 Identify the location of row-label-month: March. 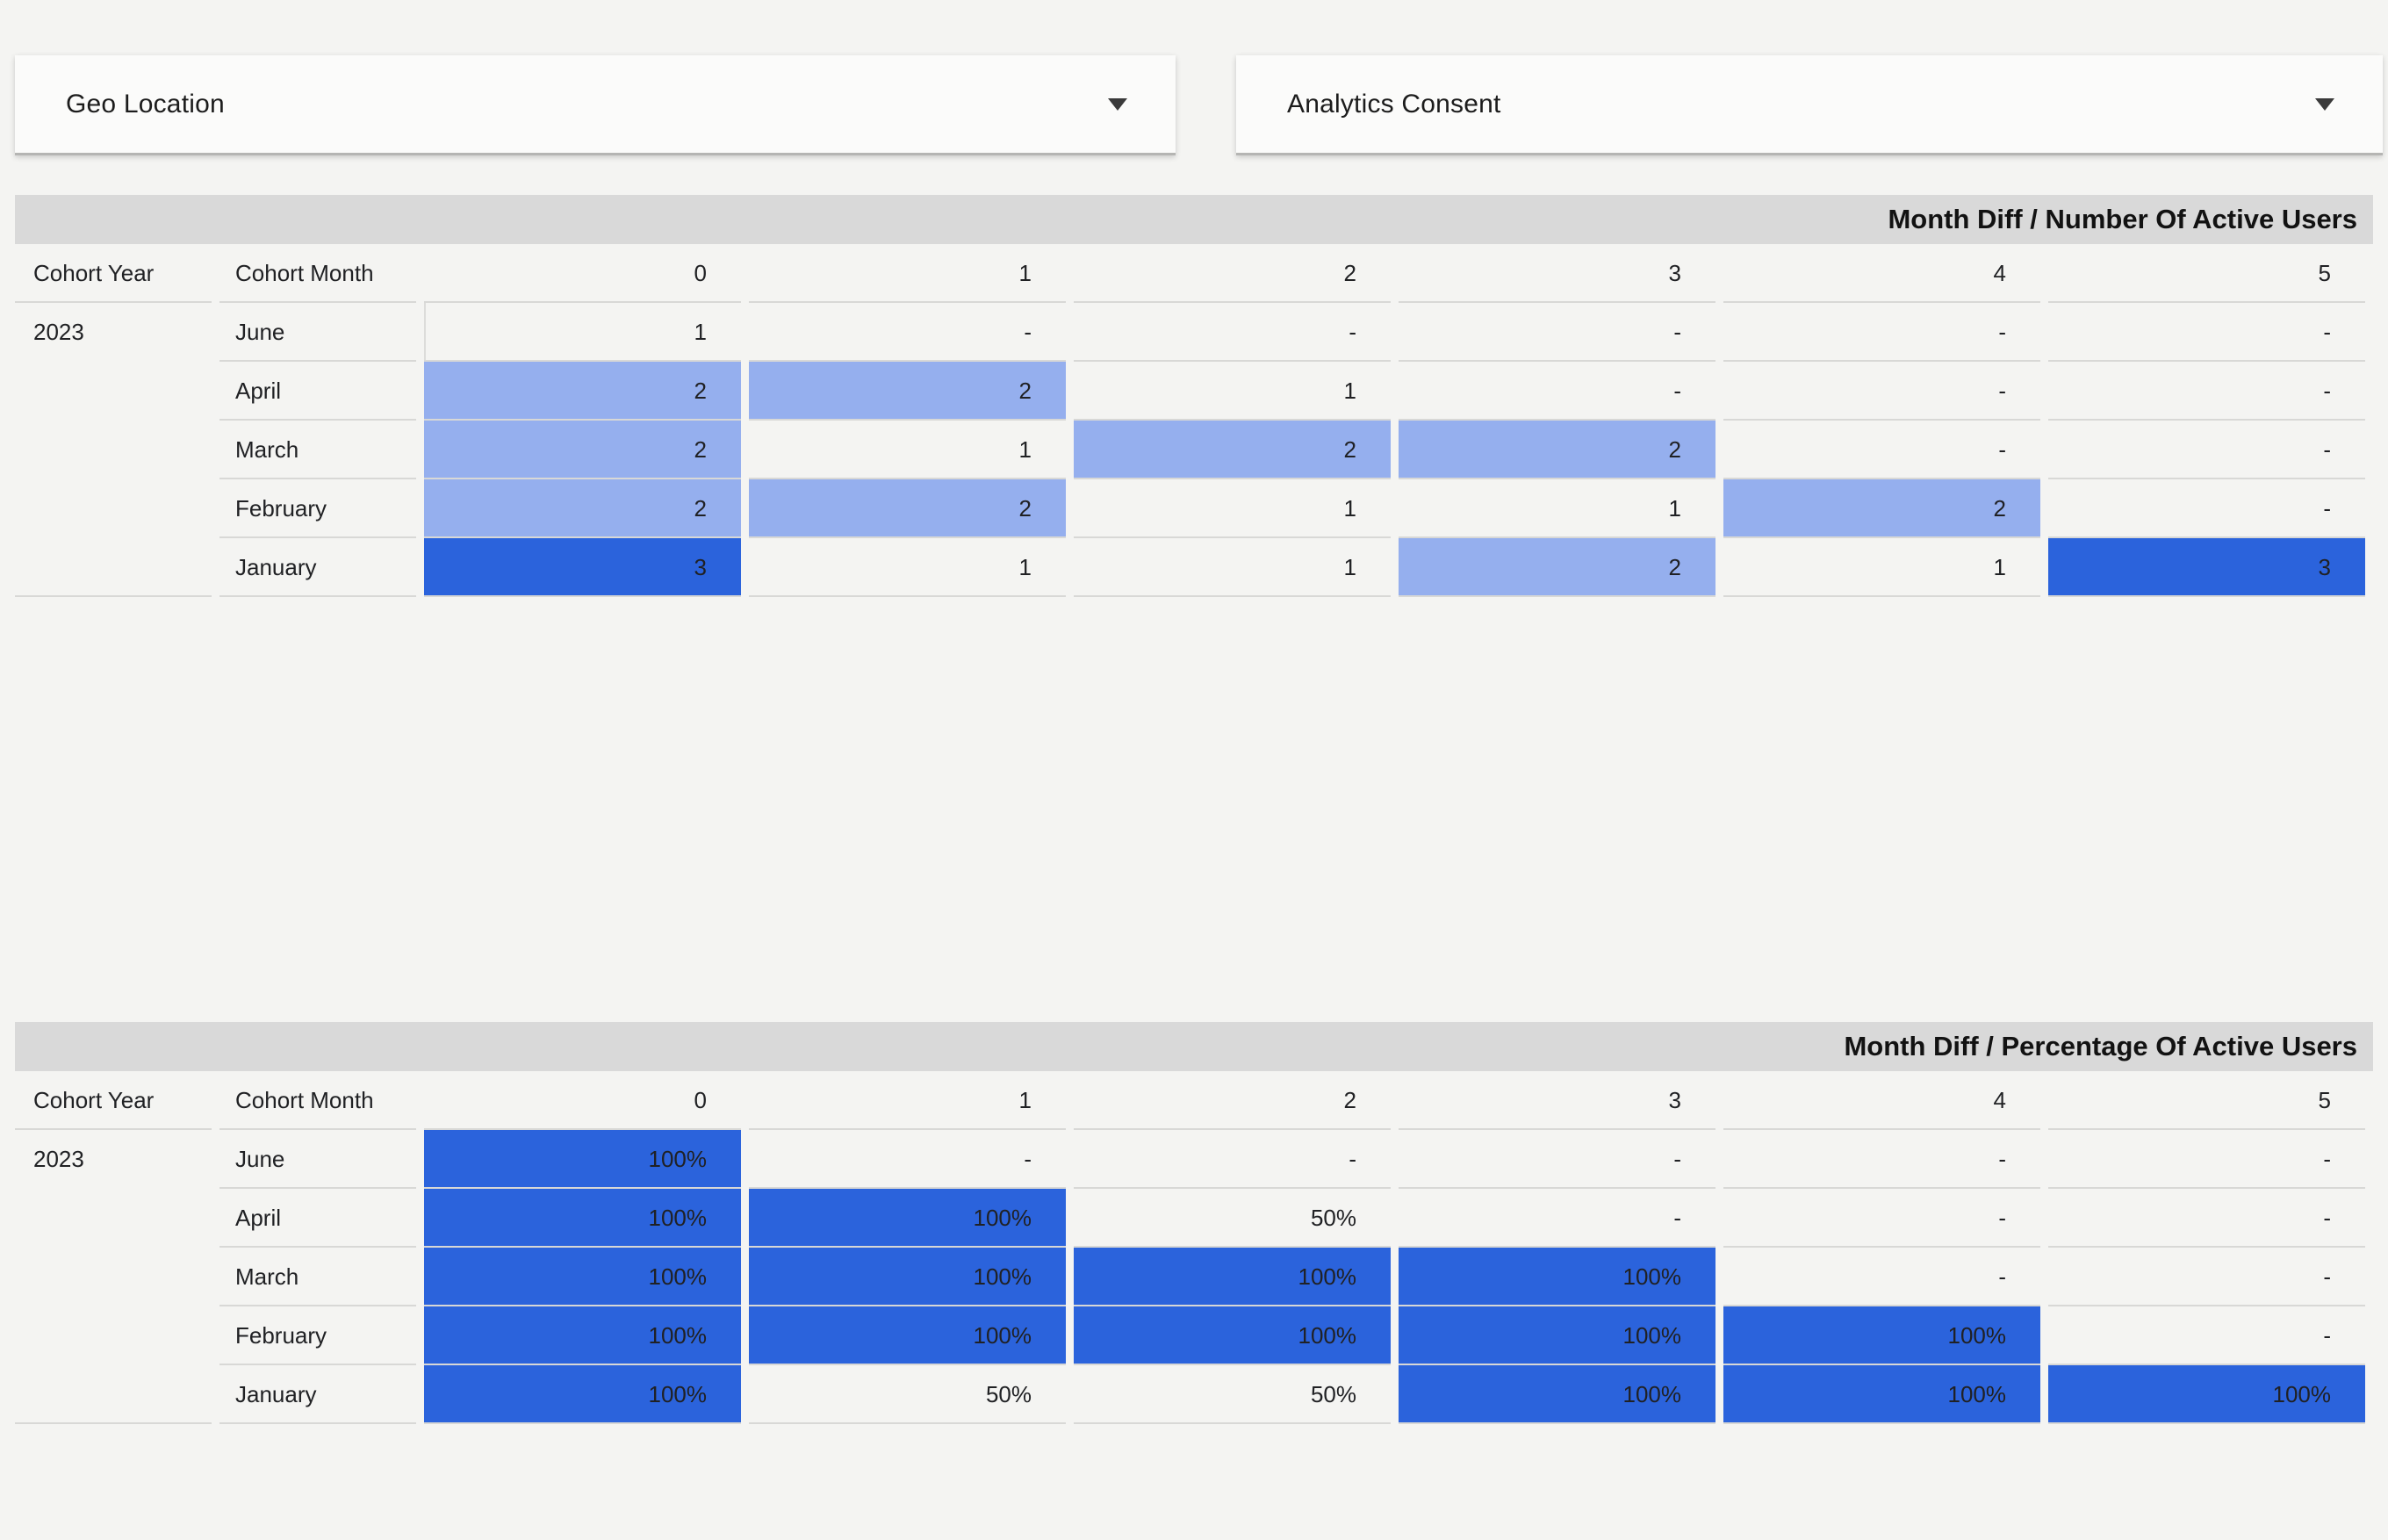
(321, 1277).